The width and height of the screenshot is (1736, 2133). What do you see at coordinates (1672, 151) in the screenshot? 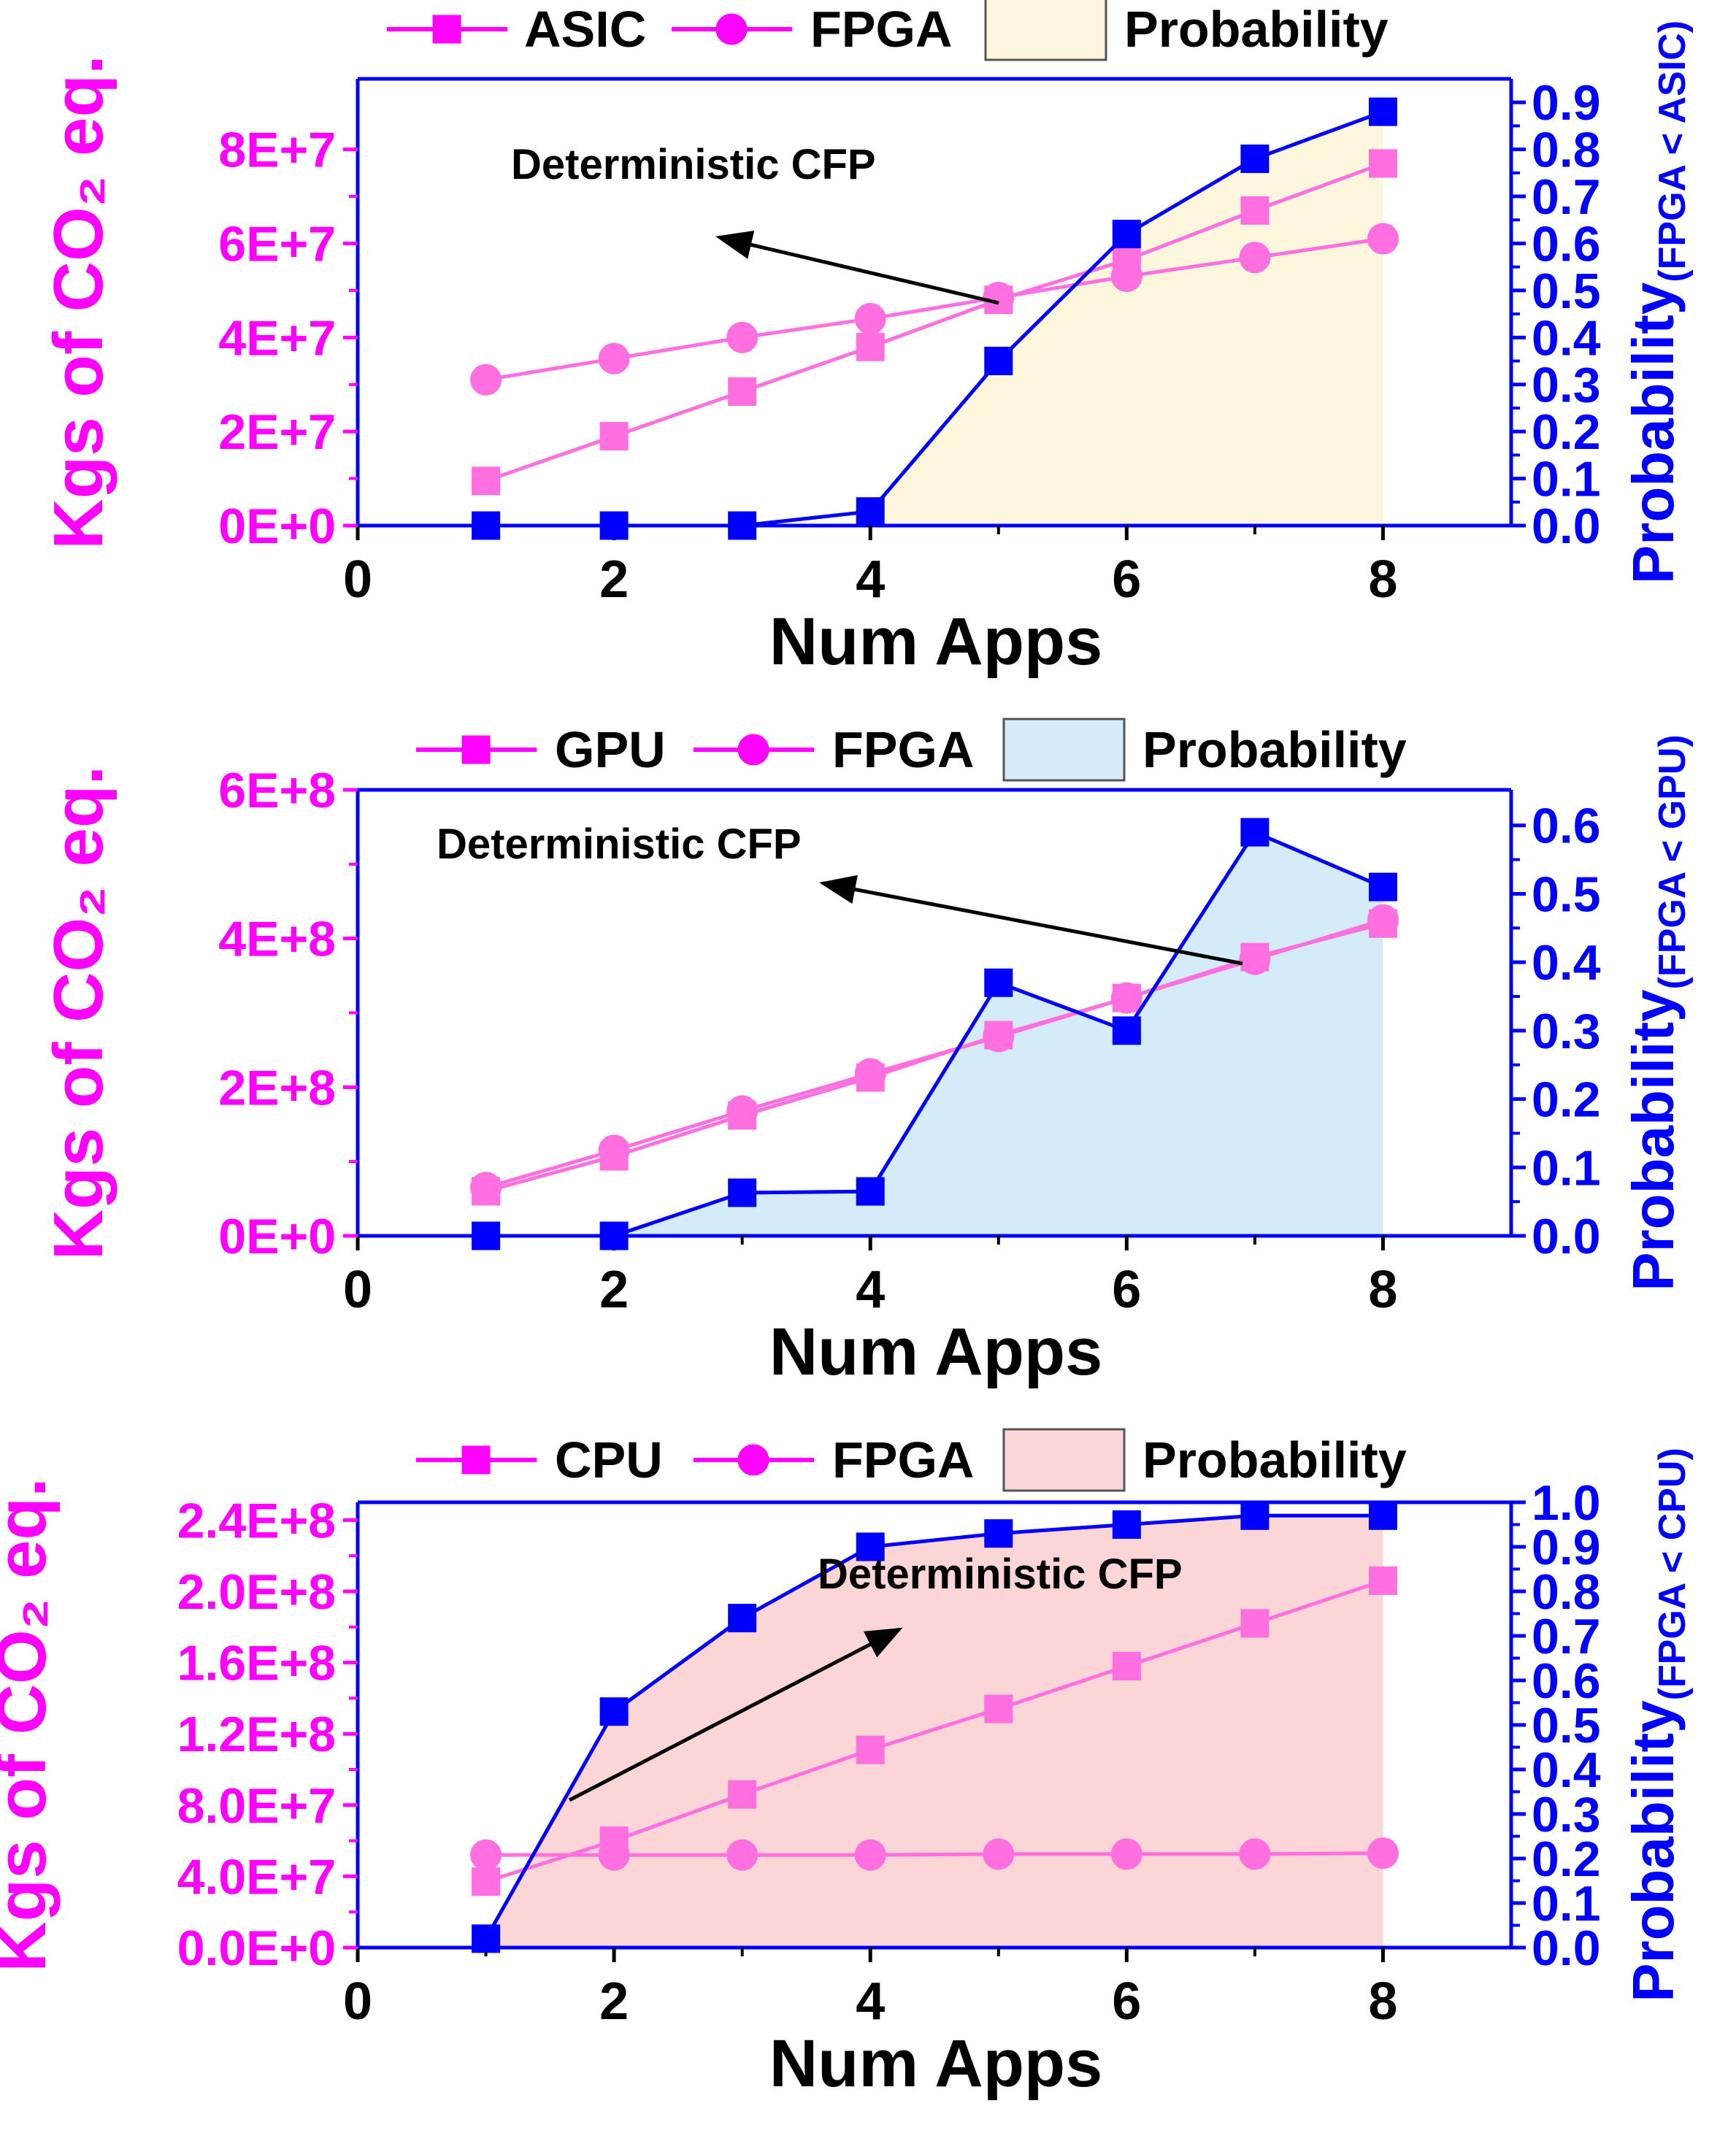
I see `y2-axis-title-subscript: (FPGA < ASIC)` at bounding box center [1672, 151].